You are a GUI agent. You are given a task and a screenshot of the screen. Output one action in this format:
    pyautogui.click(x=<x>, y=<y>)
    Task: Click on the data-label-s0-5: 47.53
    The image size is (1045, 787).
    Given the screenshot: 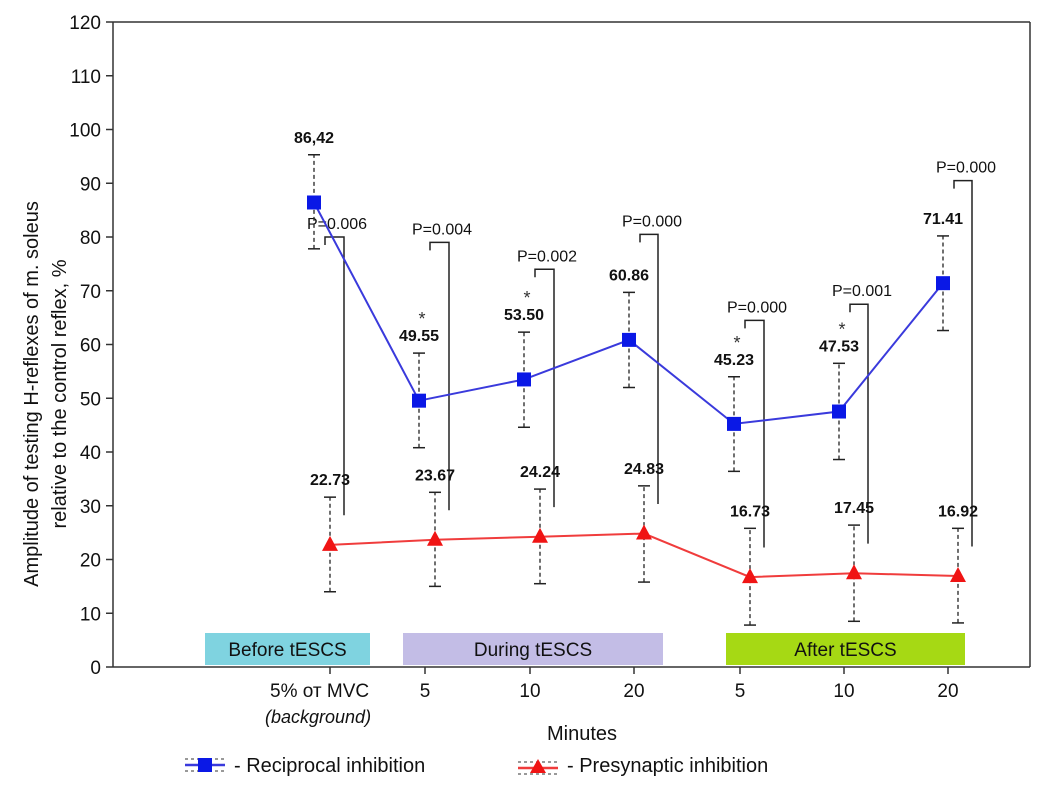 What is the action you would take?
    pyautogui.click(x=839, y=346)
    